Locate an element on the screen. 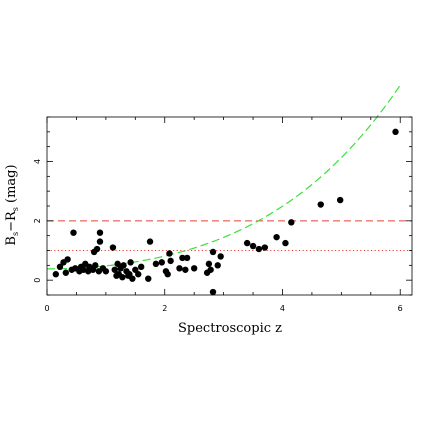  reference-lines is located at coordinates (229, 235).